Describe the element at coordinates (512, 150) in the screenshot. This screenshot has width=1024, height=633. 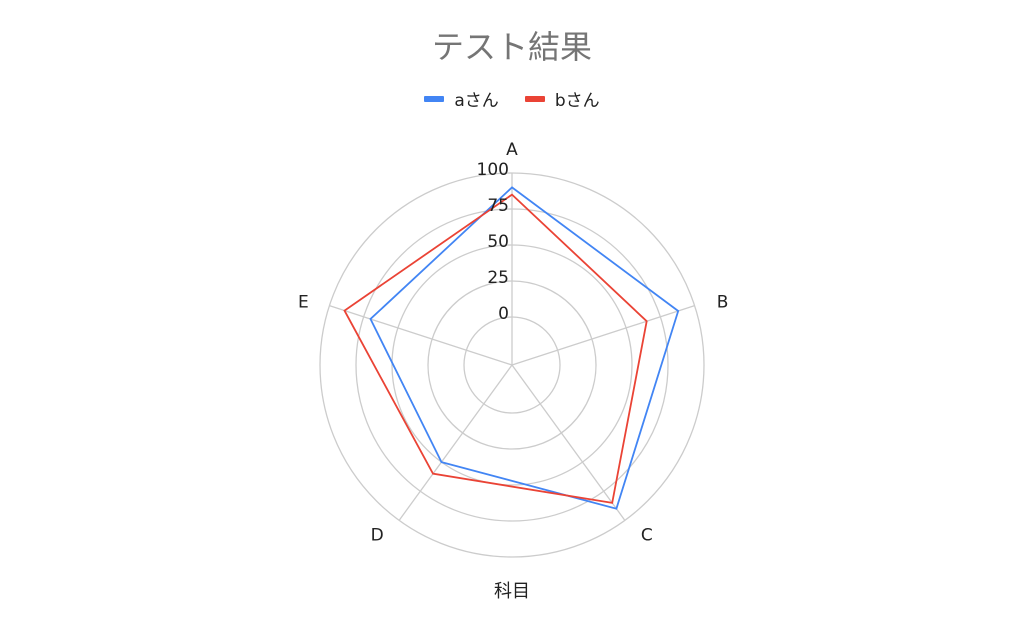
I see `category-label: A` at that location.